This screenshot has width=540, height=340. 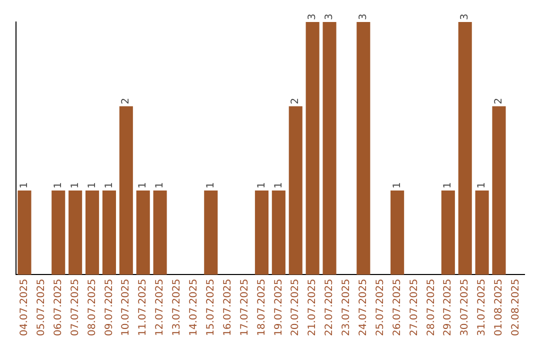 What do you see at coordinates (499, 307) in the screenshot?
I see `x-tick-label: 01.08.2025` at bounding box center [499, 307].